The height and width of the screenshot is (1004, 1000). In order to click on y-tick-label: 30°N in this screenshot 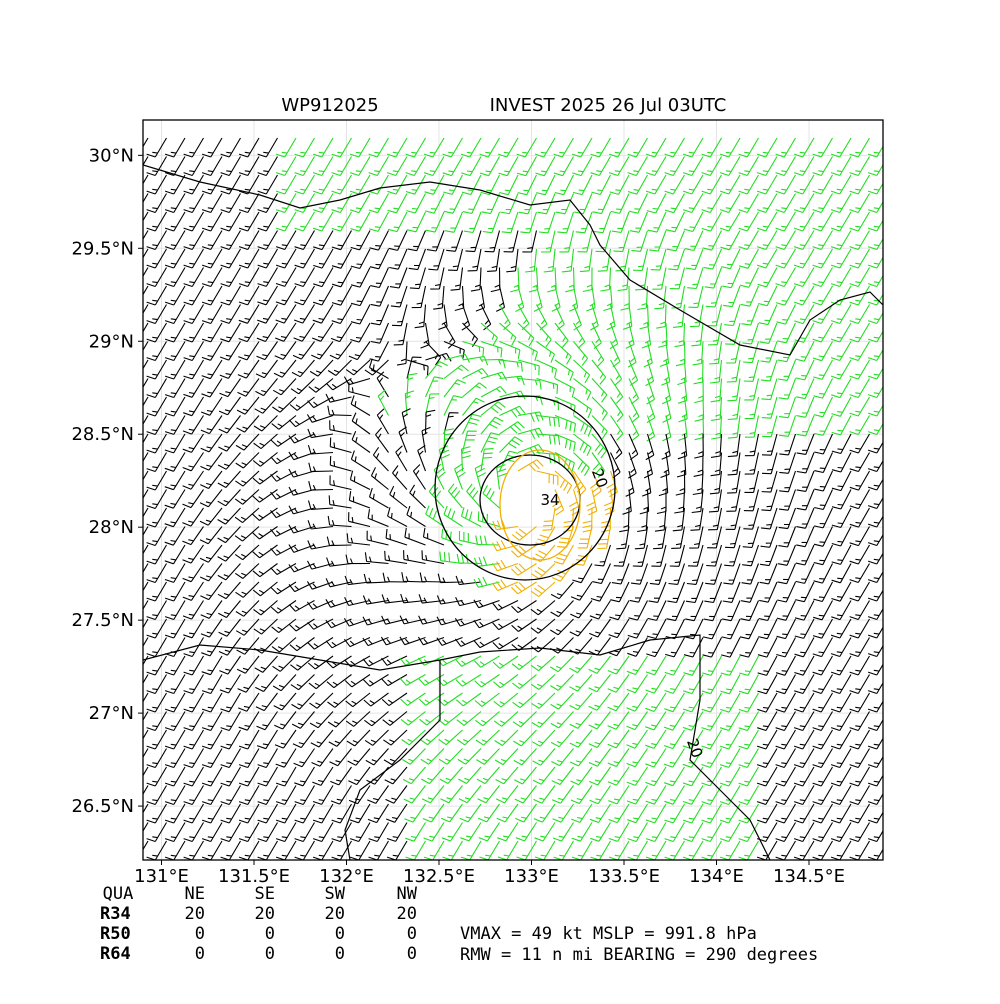, I will do `click(111, 155)`.